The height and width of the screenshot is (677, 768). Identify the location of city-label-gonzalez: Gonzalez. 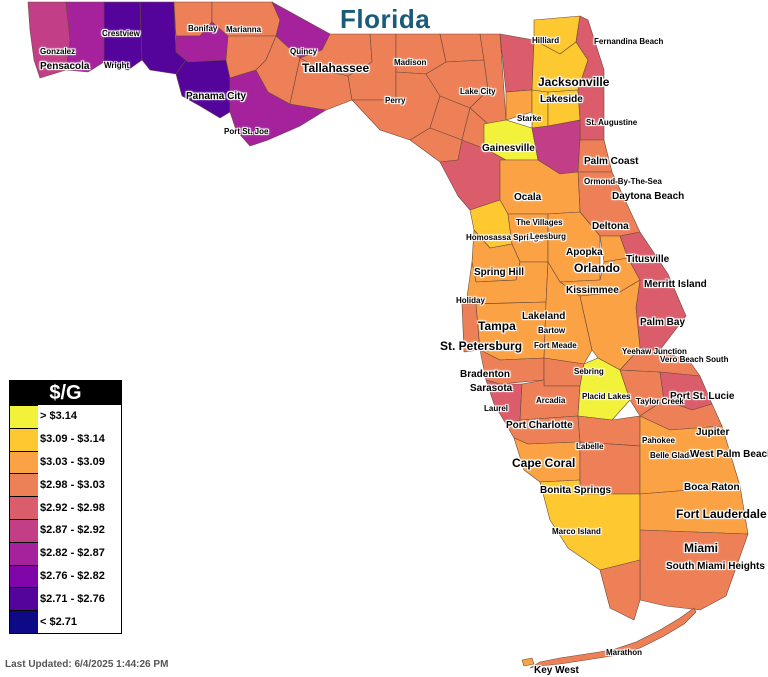
(58, 51).